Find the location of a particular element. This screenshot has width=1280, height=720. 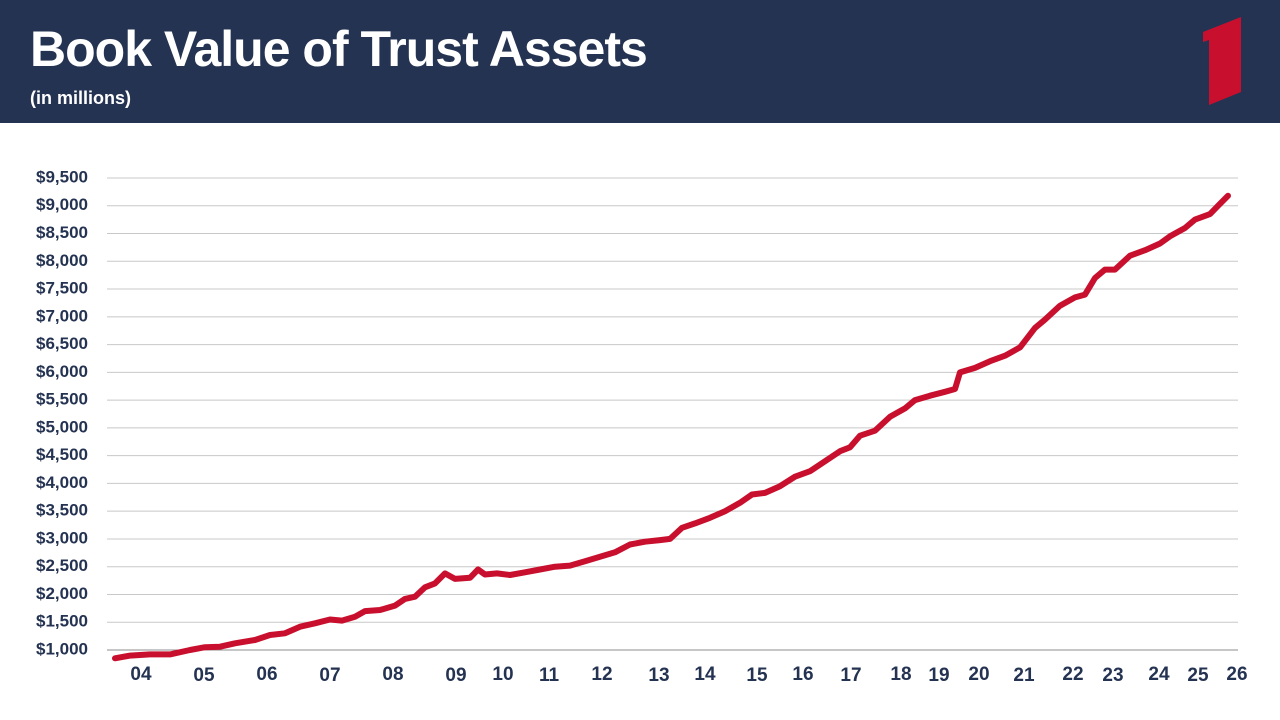

y-tick-label: $6,000 is located at coordinates (62, 371).